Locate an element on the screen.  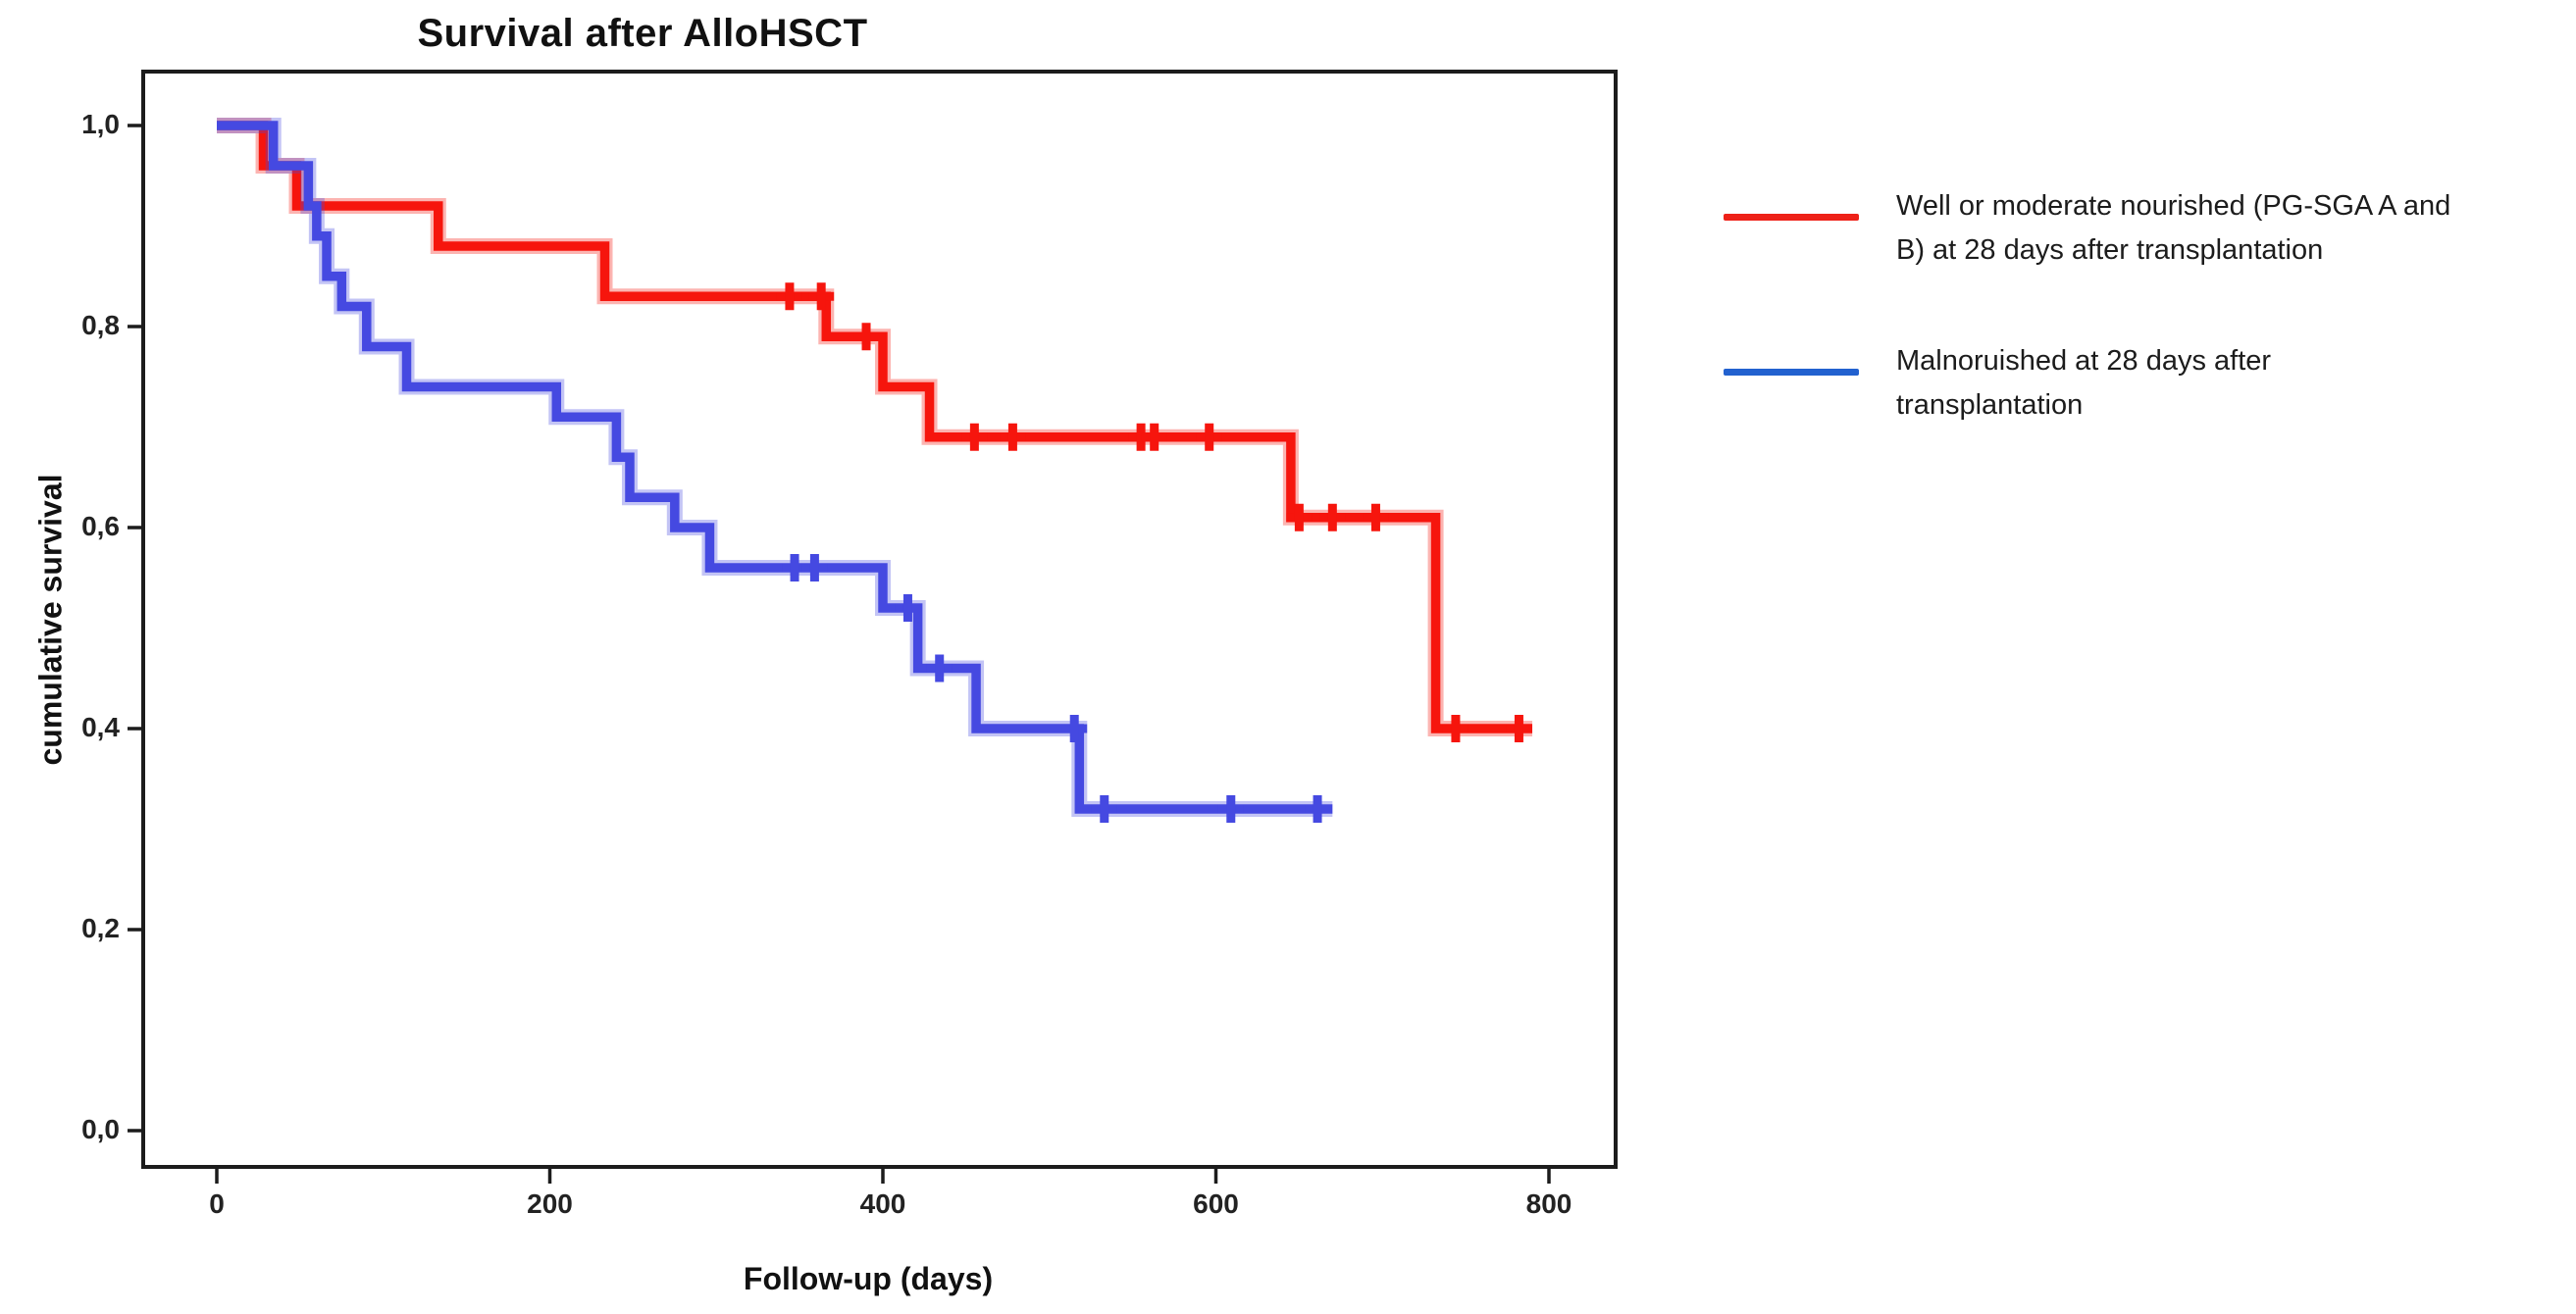
legend-label-line: transplantation is located at coordinates (1990, 405).